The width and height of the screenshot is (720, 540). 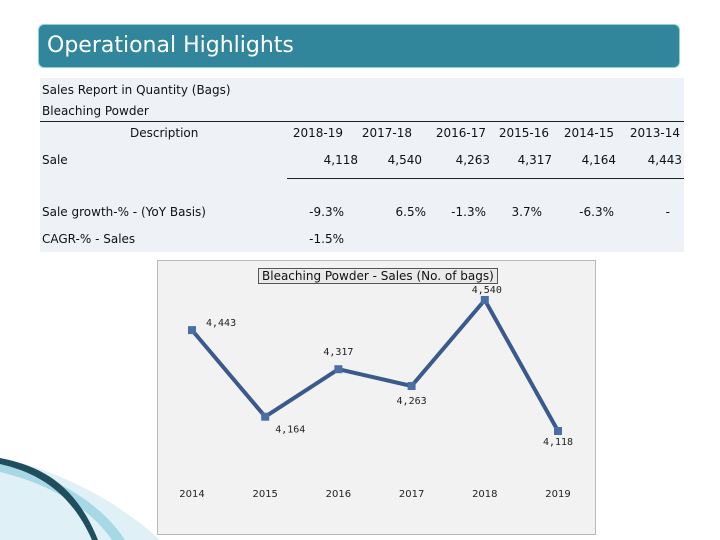 What do you see at coordinates (362, 121) in the screenshot?
I see `header-divider` at bounding box center [362, 121].